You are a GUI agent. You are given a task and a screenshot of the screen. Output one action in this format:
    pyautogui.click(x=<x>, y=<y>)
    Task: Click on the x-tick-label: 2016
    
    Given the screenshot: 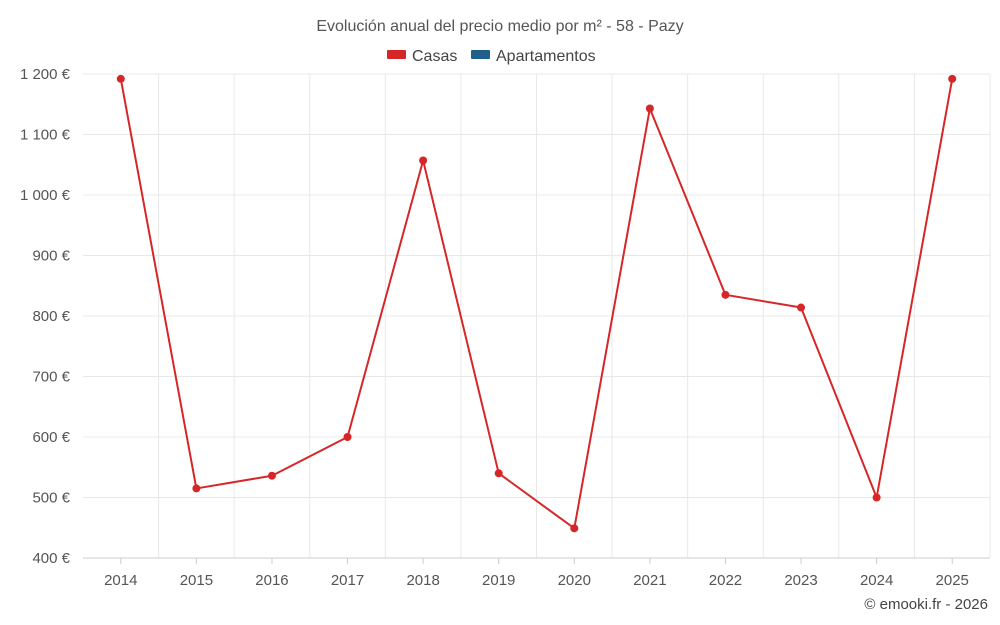 What is the action you would take?
    pyautogui.click(x=271, y=580)
    